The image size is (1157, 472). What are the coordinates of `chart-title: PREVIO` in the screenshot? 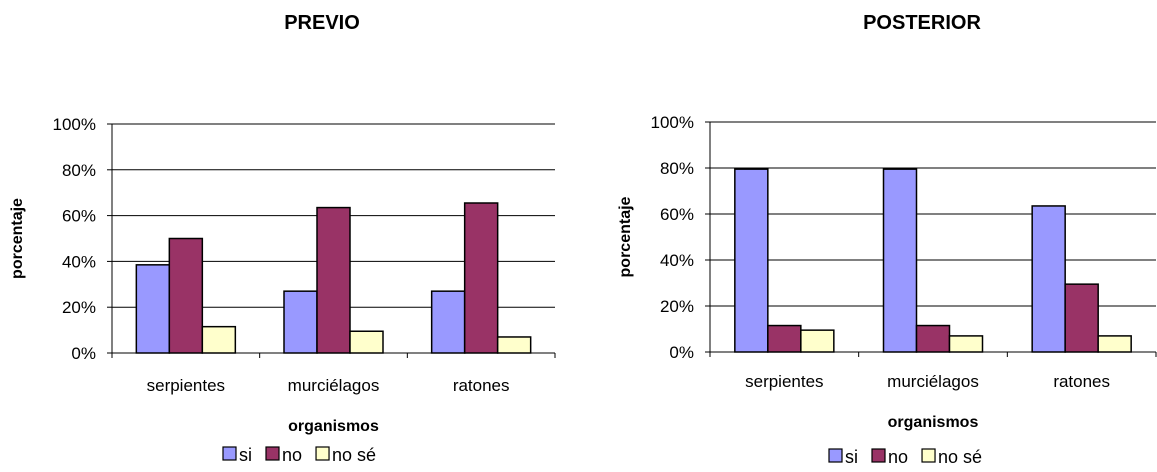 It's located at (322, 23).